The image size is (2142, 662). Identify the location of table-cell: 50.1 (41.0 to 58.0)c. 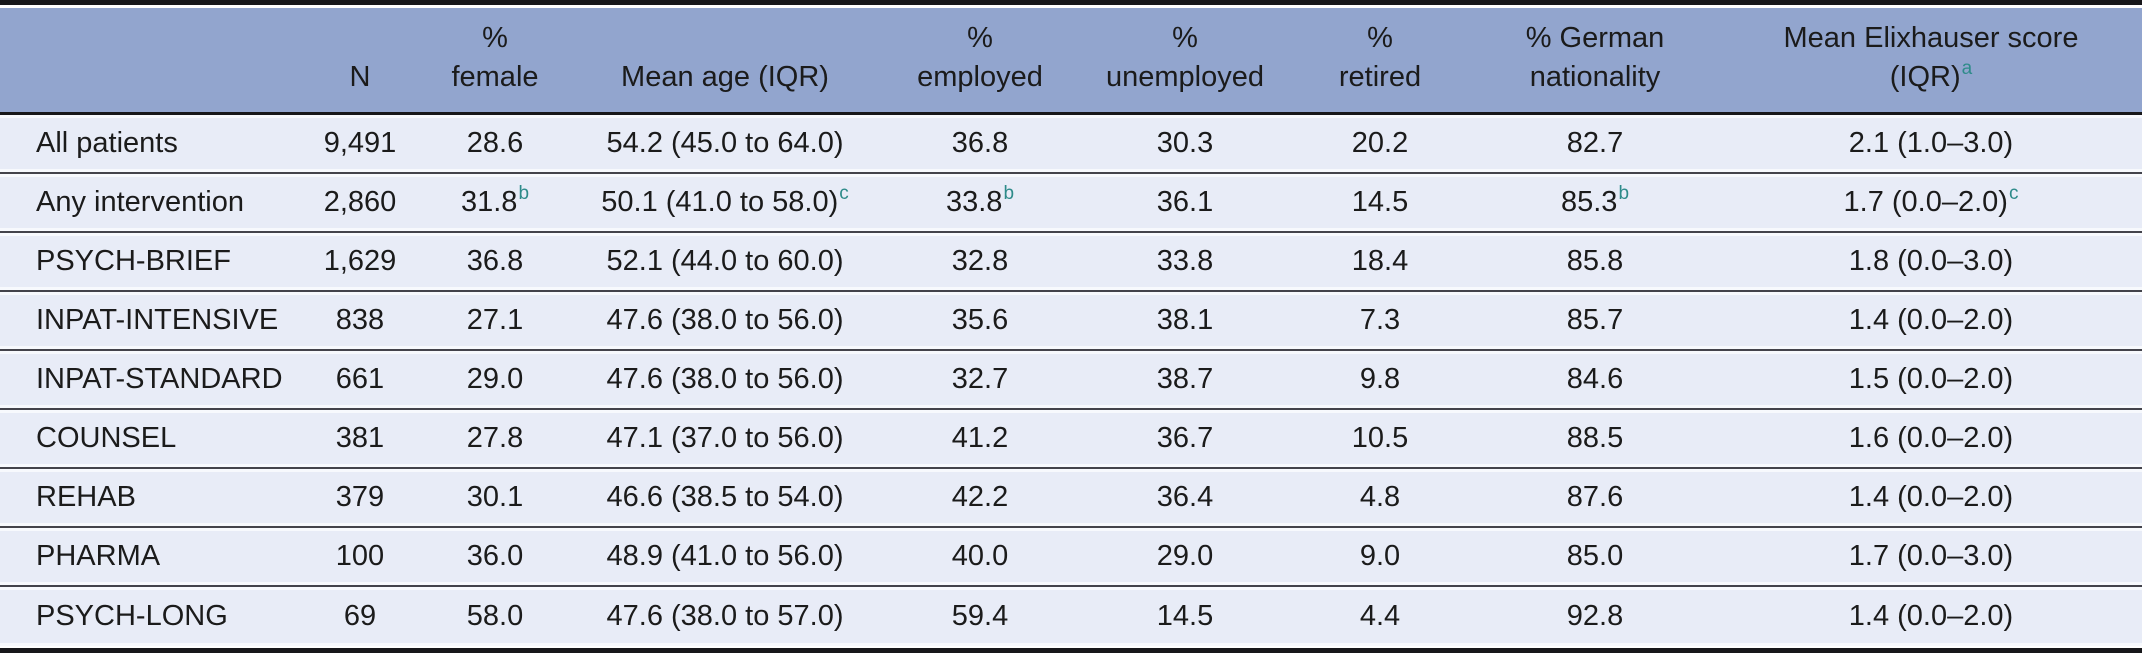
(725, 203).